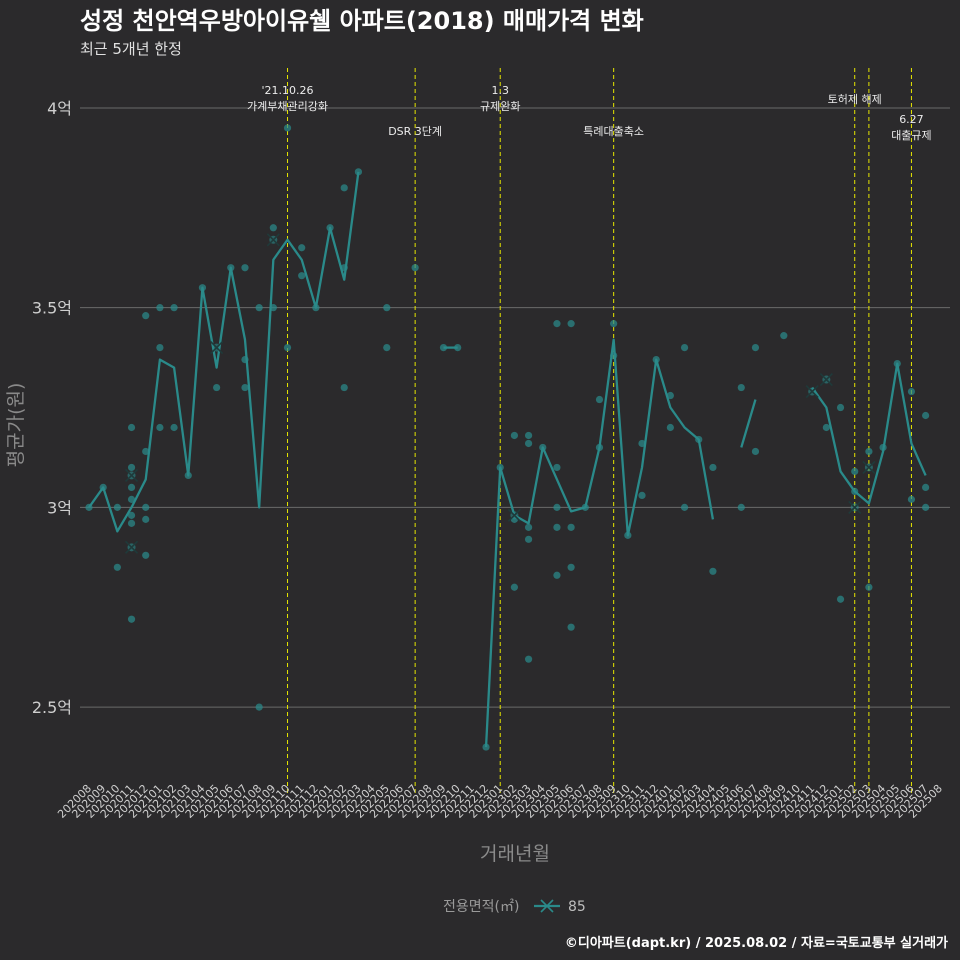  What do you see at coordinates (52, 408) in the screenshot?
I see `y-axis-ticks: 2.5억 3억 3.5억 4억` at bounding box center [52, 408].